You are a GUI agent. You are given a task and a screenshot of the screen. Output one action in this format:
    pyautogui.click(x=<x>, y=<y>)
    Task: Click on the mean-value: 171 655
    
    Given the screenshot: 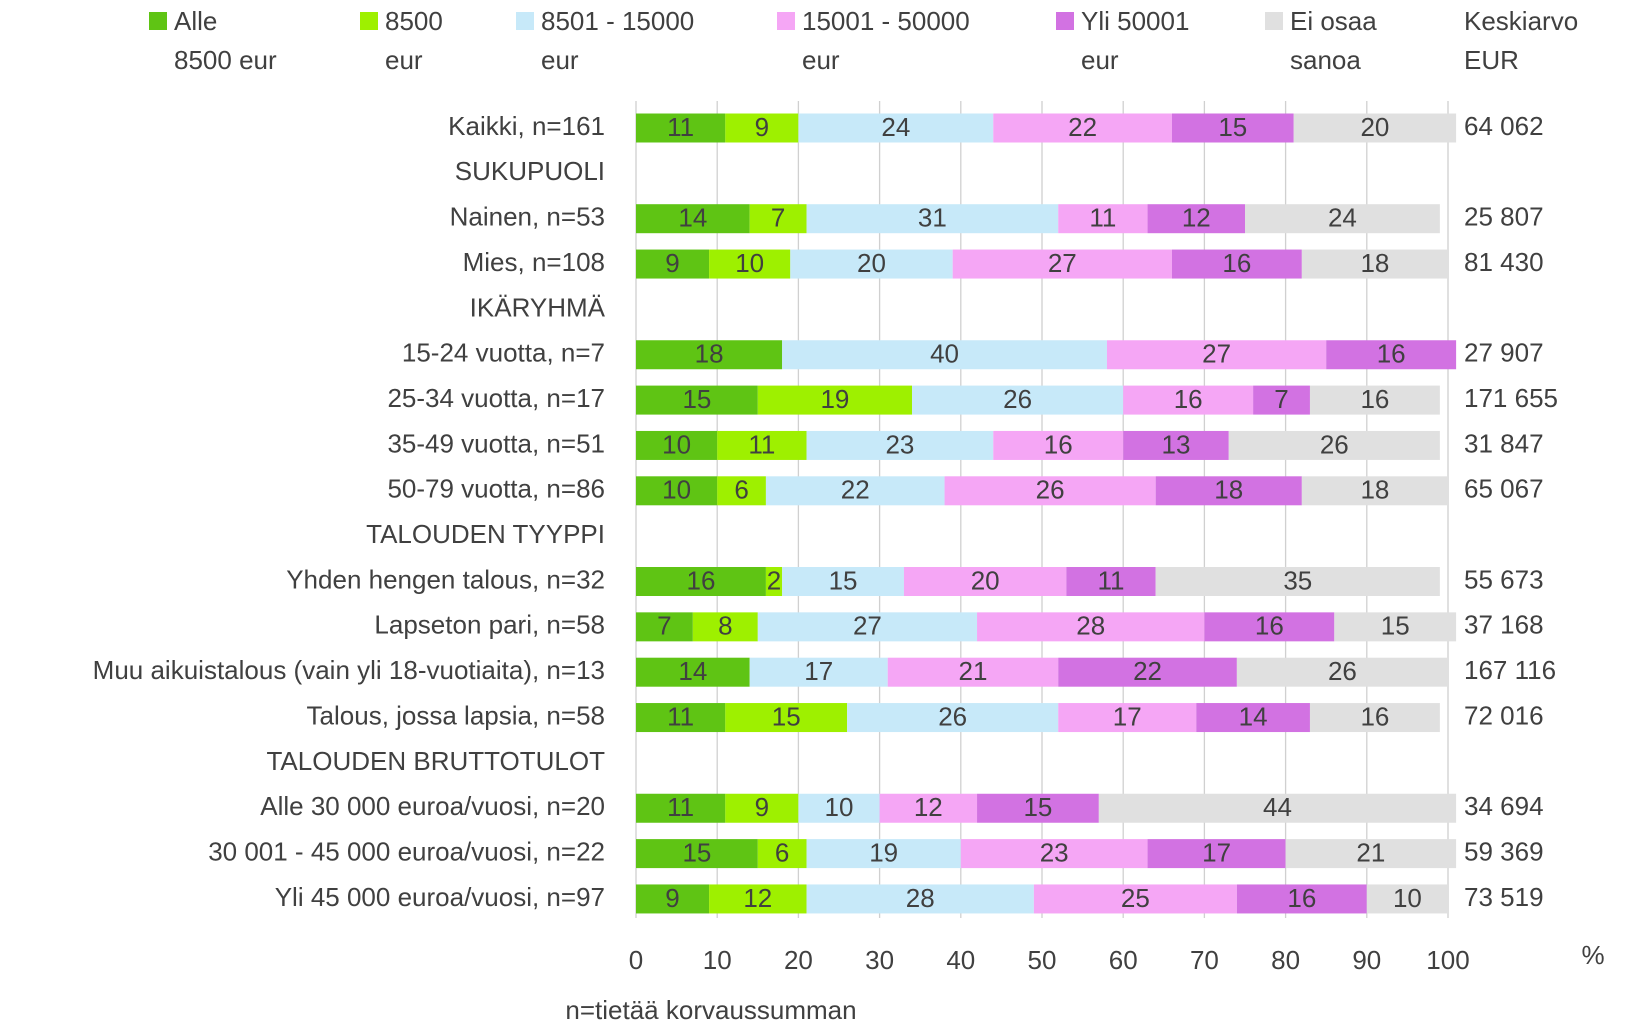 What is the action you would take?
    pyautogui.click(x=1511, y=398)
    